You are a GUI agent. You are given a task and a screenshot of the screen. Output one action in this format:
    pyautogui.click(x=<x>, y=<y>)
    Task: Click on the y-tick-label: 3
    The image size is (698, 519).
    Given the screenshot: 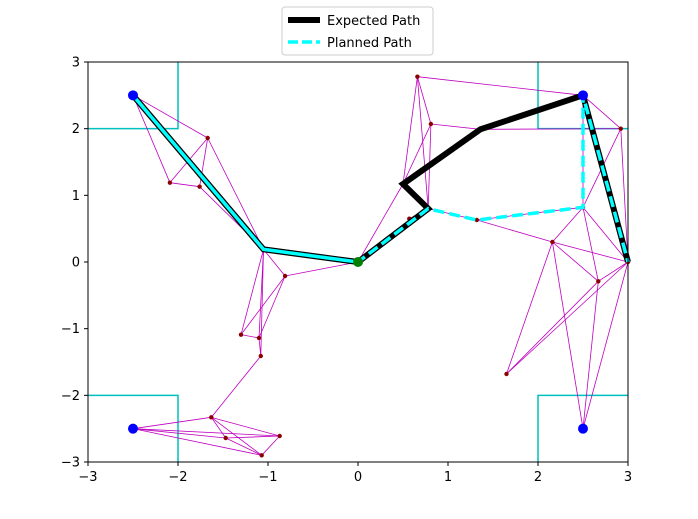 What is the action you would take?
    pyautogui.click(x=76, y=63)
    